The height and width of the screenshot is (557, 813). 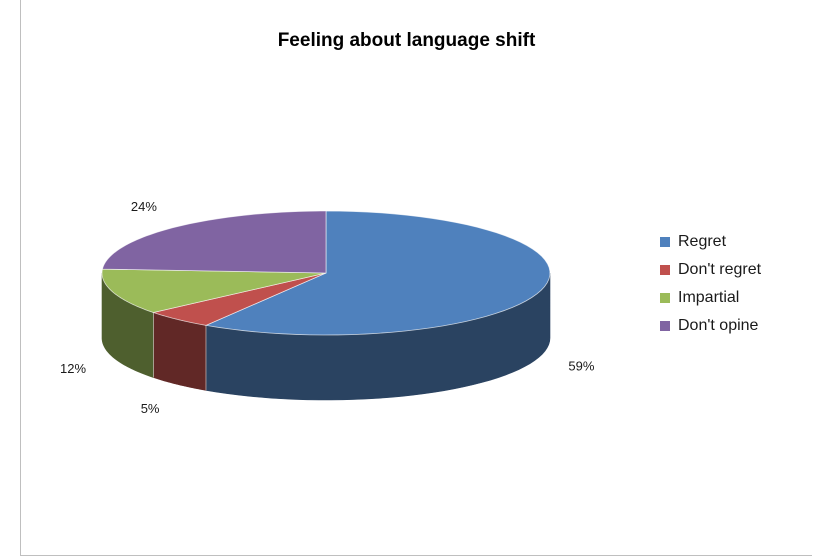 I want to click on legend-item-dont-opine: Don't opine, so click(x=710, y=326).